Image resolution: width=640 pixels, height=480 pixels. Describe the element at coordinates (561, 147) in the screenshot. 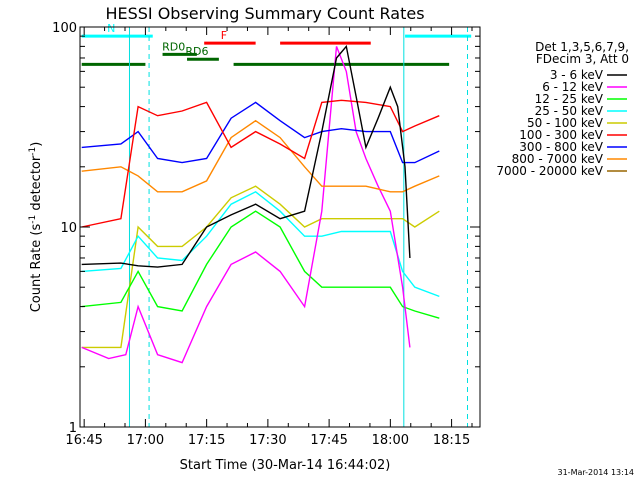

I see `legend-label-6: 300 - 800 keV` at that location.